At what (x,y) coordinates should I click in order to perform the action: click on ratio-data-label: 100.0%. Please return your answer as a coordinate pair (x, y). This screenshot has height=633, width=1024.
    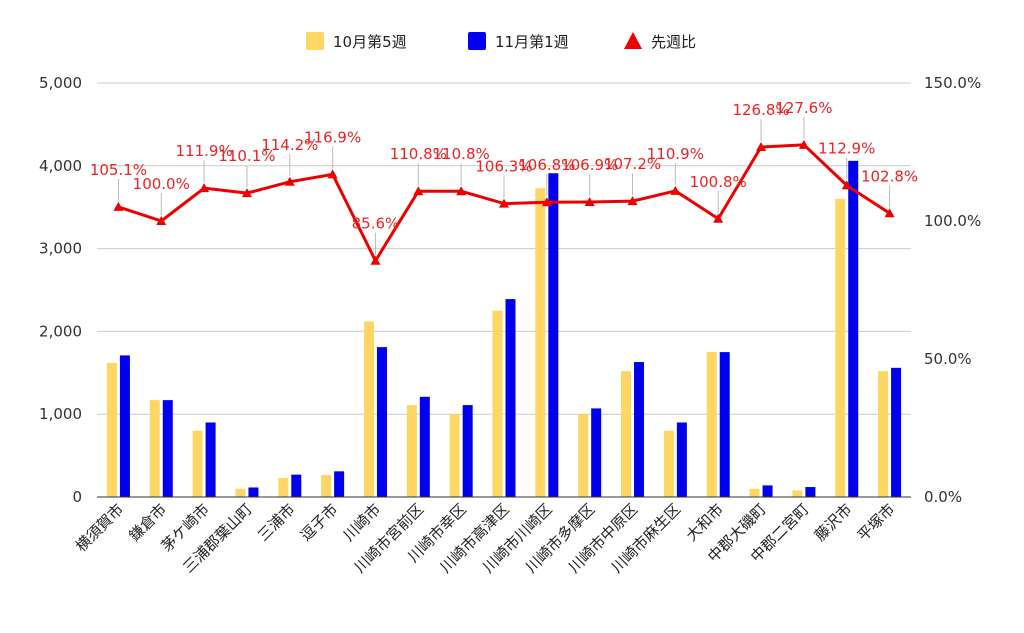
    Looking at the image, I should click on (161, 184).